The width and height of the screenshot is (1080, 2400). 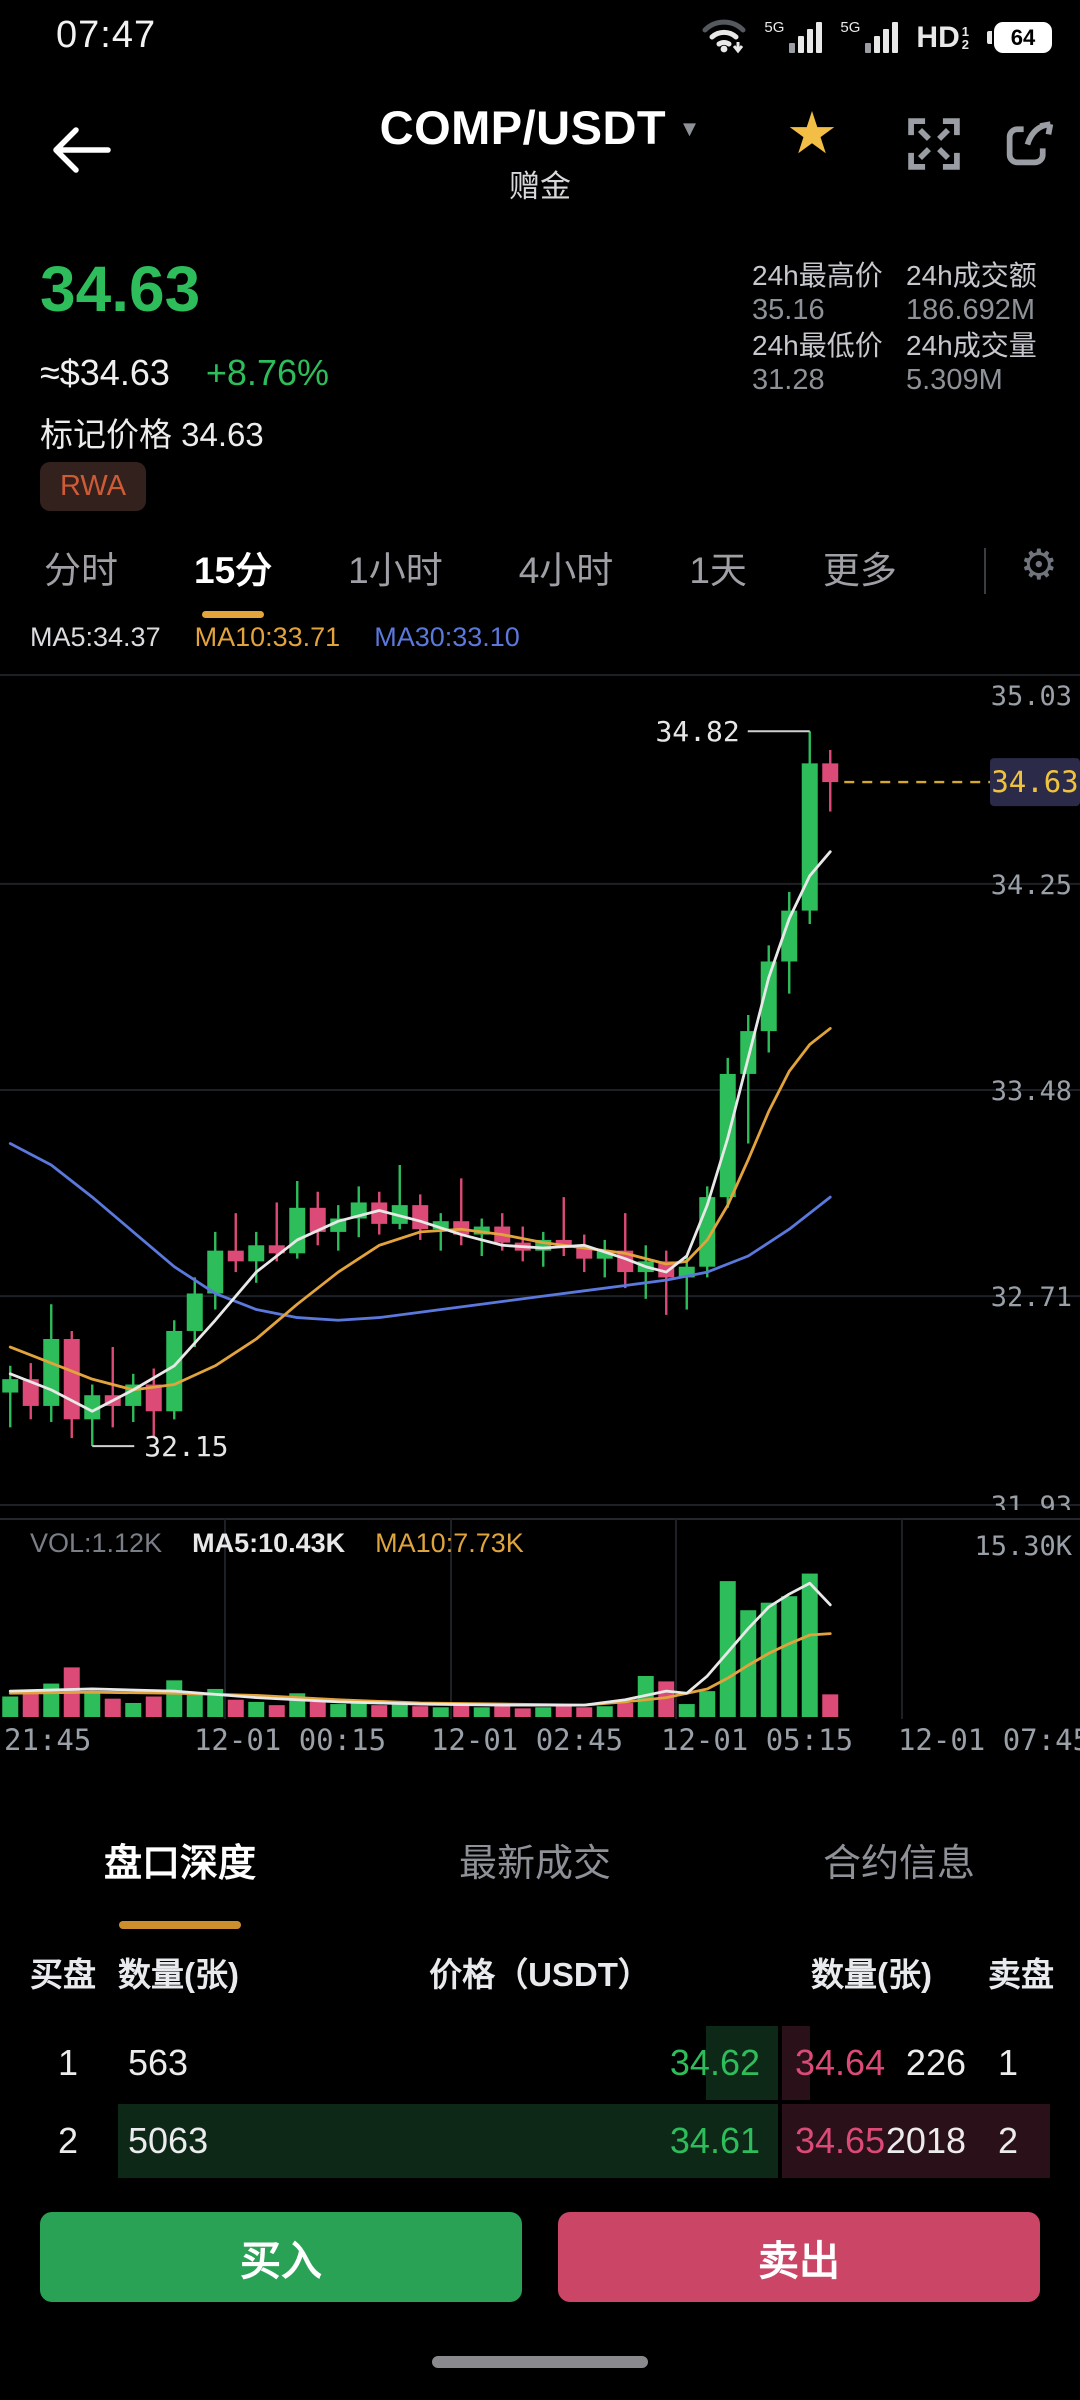 I want to click on home-indicator, so click(x=540, y=2362).